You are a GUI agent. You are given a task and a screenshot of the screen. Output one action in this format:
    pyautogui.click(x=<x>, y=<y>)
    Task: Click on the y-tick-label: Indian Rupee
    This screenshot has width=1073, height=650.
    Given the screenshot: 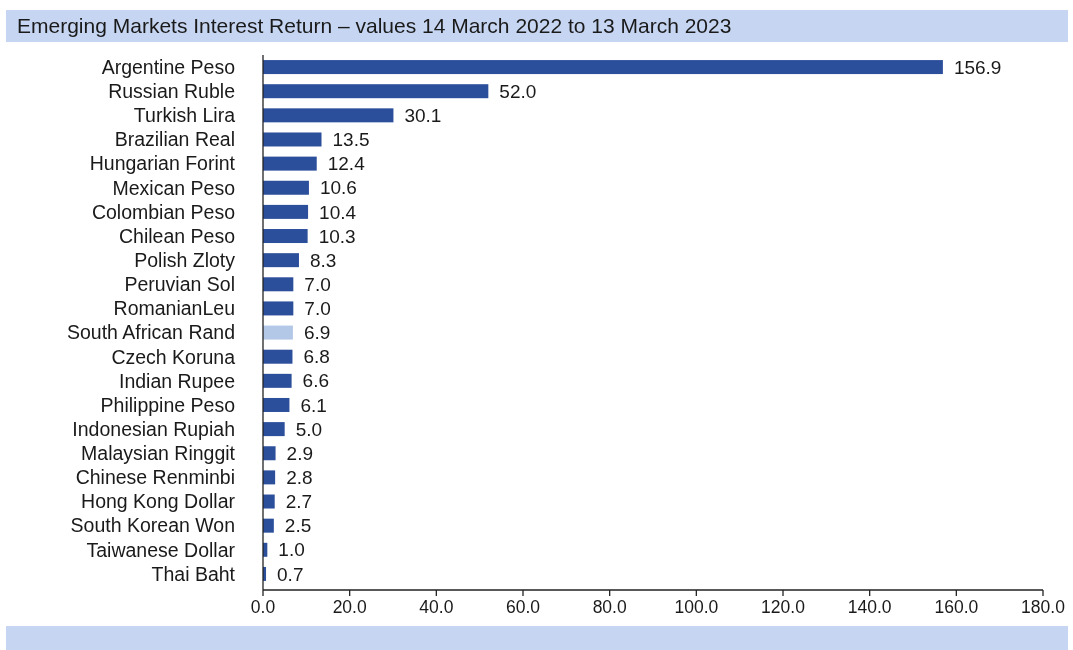 What is the action you would take?
    pyautogui.click(x=176, y=380)
    